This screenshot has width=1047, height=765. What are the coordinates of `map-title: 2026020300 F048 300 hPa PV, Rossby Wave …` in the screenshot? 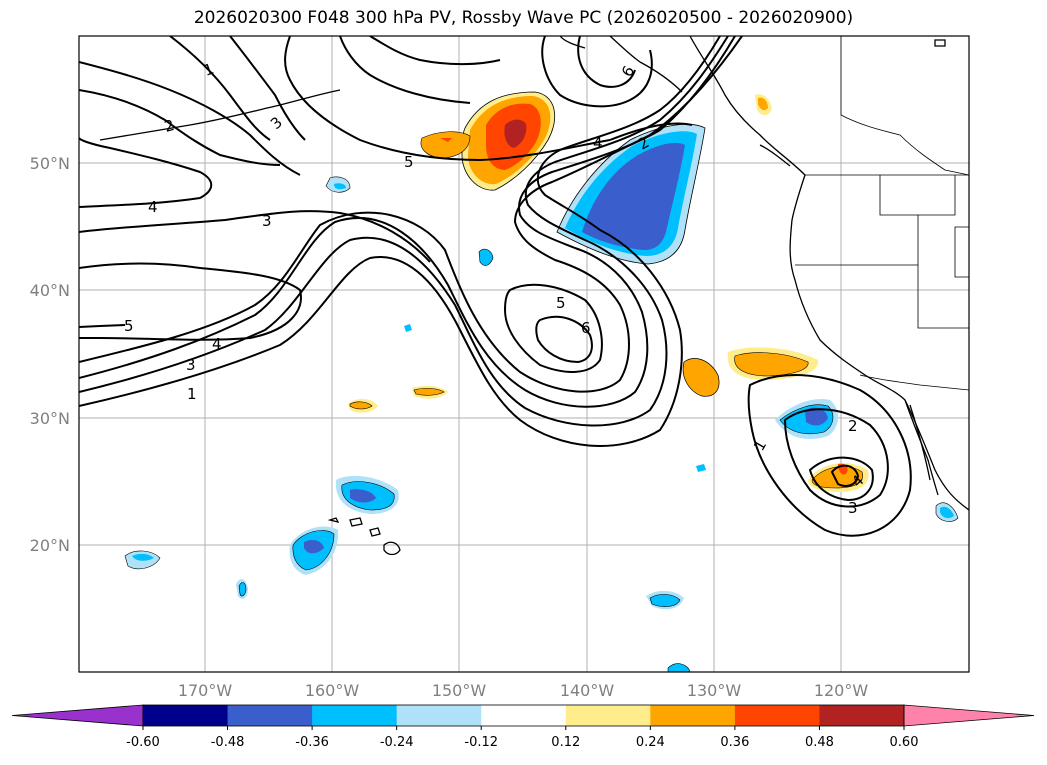 It's located at (523, 18).